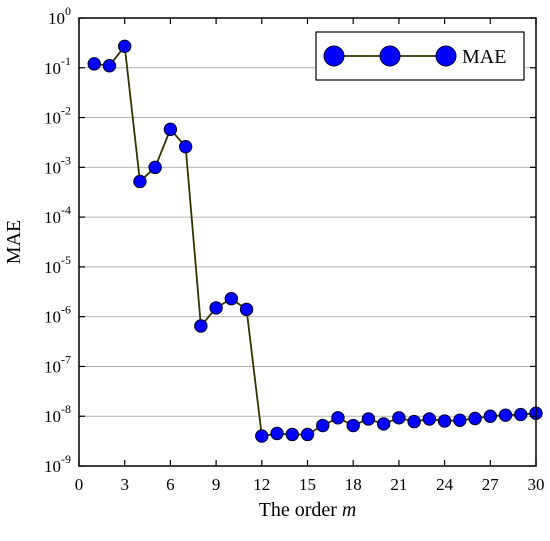  I want to click on y-tick-label: 10⁻⁹, so click(57, 464).